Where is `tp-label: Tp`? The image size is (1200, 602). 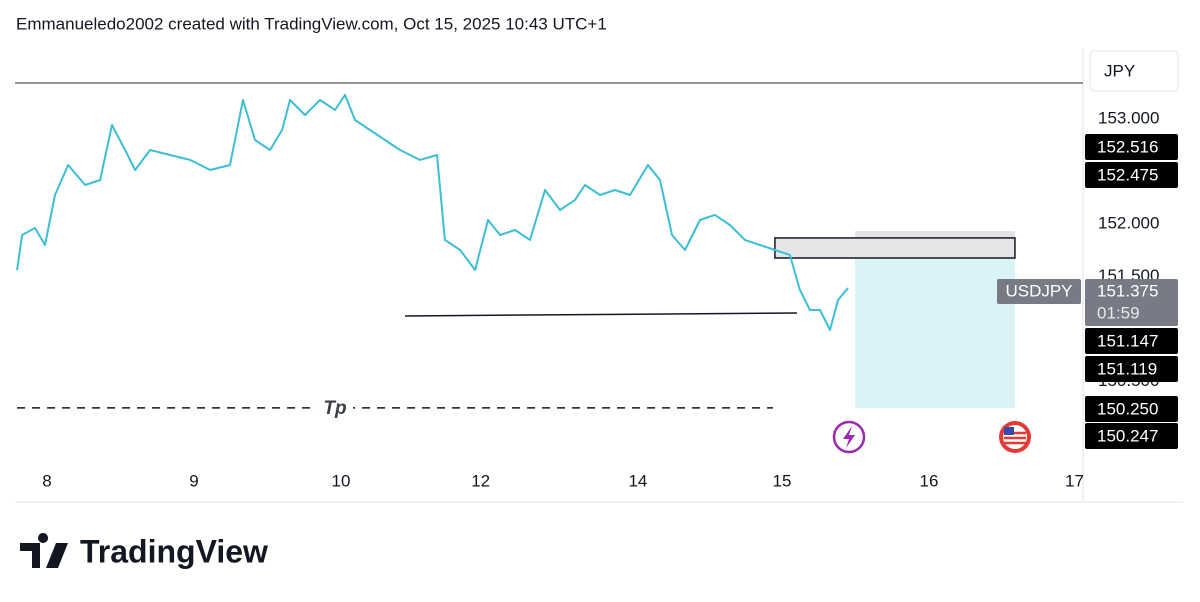
tp-label: Tp is located at coordinates (334, 408).